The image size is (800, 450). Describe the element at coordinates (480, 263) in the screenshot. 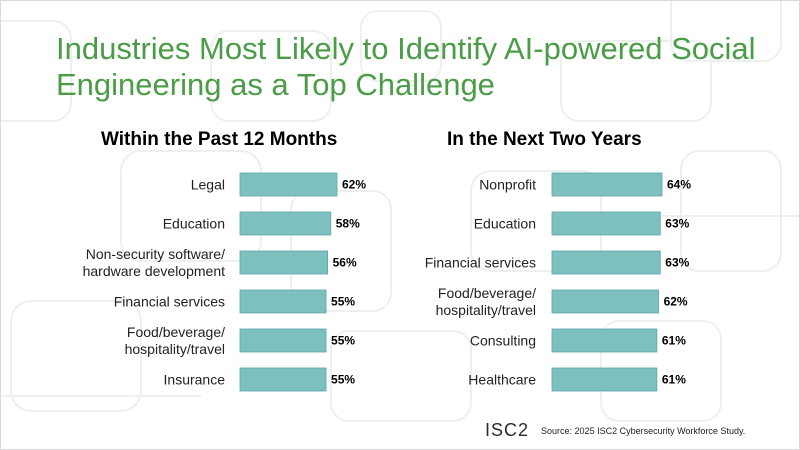

I see `right-category-label-2: Financial services` at that location.